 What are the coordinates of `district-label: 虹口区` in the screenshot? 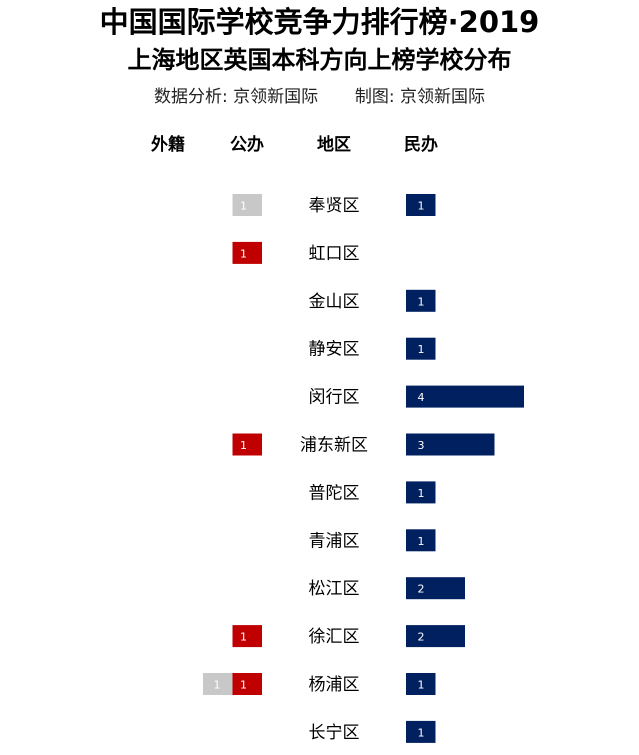 It's located at (334, 254).